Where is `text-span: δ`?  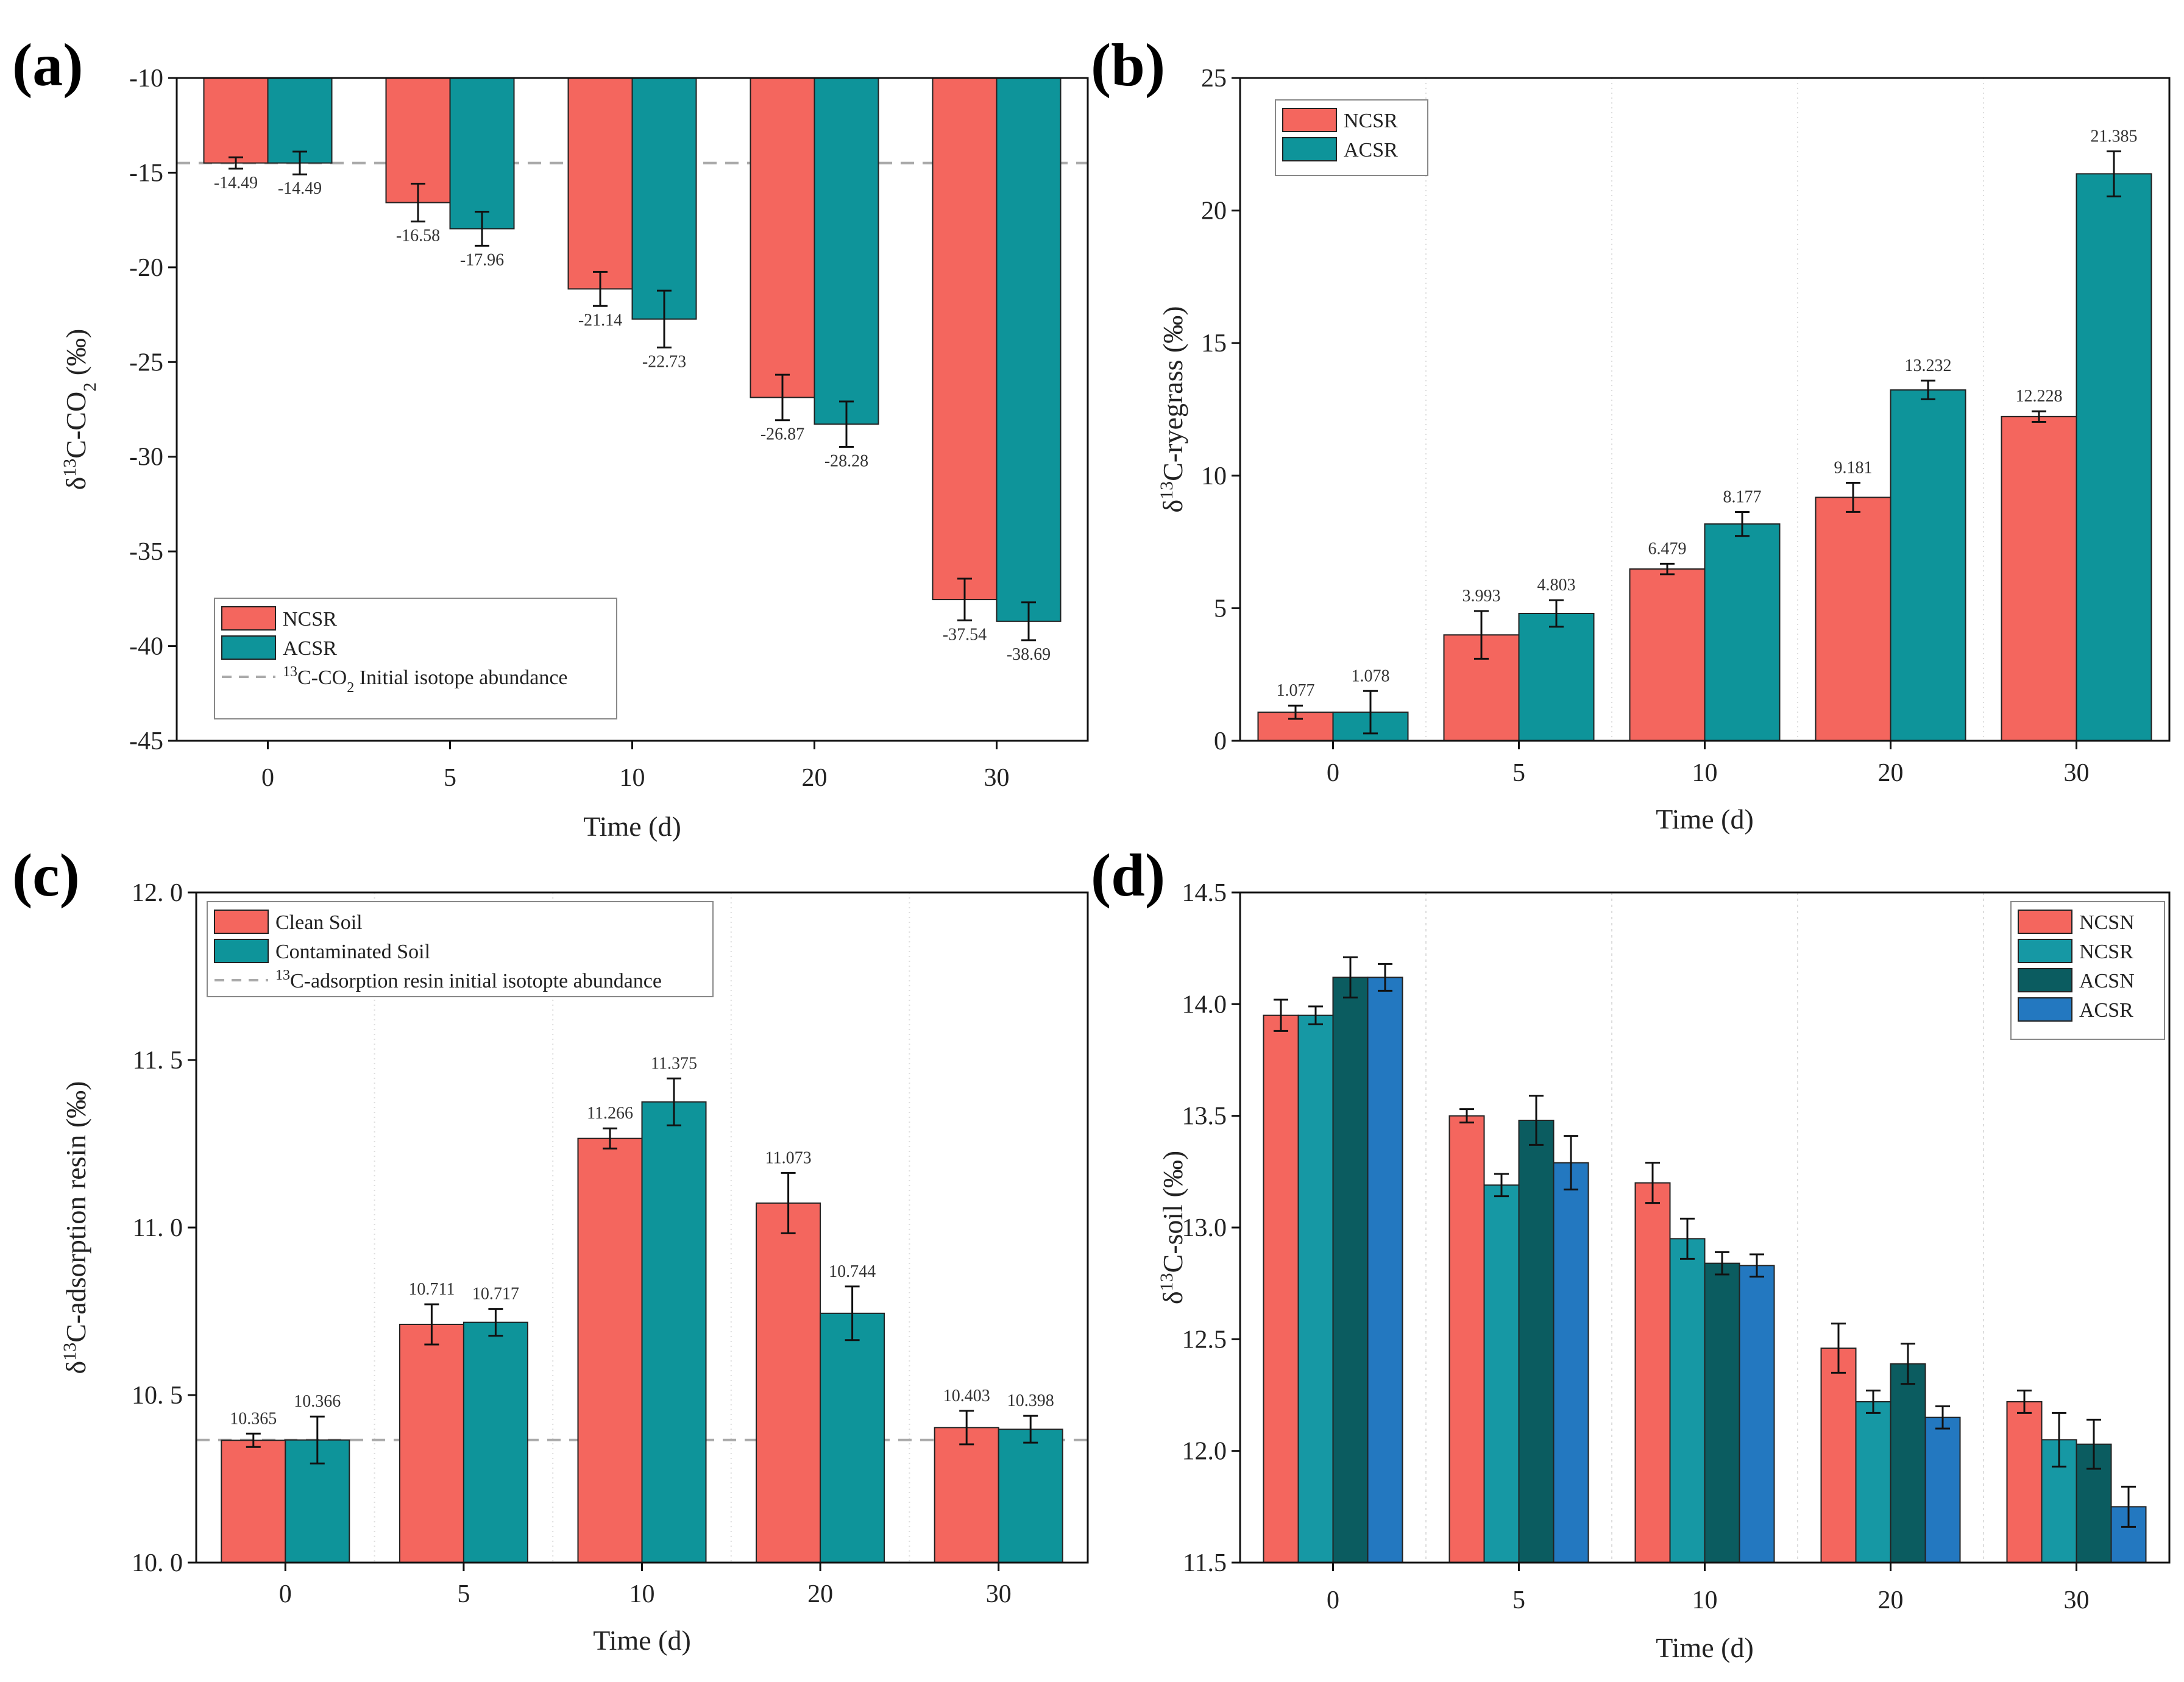 text-span: δ is located at coordinates (1172, 1298).